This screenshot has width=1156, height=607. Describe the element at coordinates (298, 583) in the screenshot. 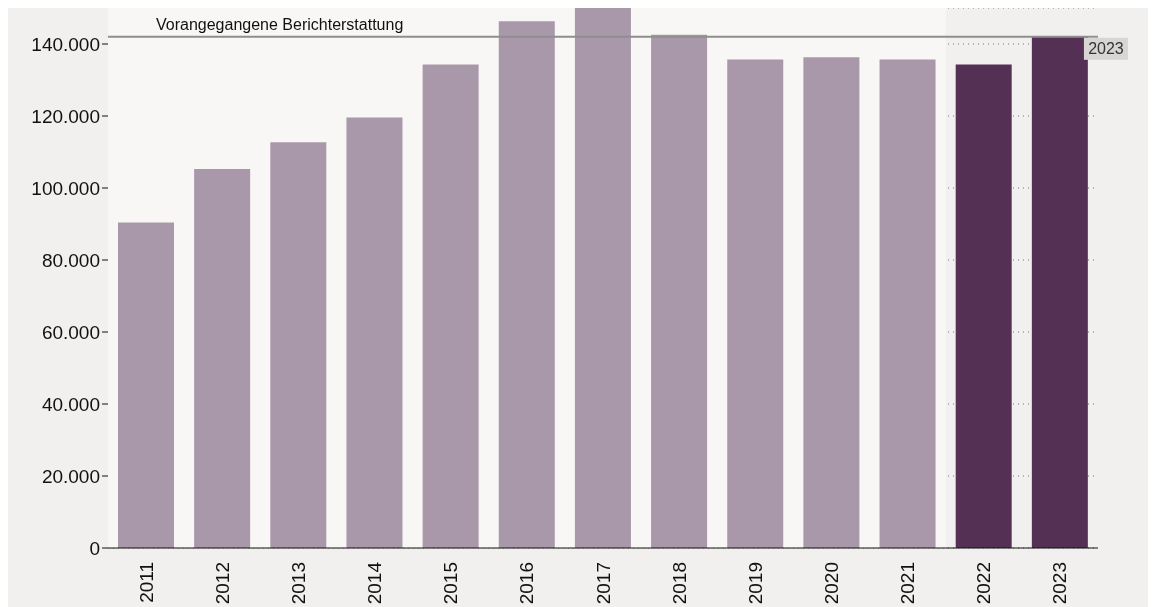

I see `x-tick-label: 2013` at that location.